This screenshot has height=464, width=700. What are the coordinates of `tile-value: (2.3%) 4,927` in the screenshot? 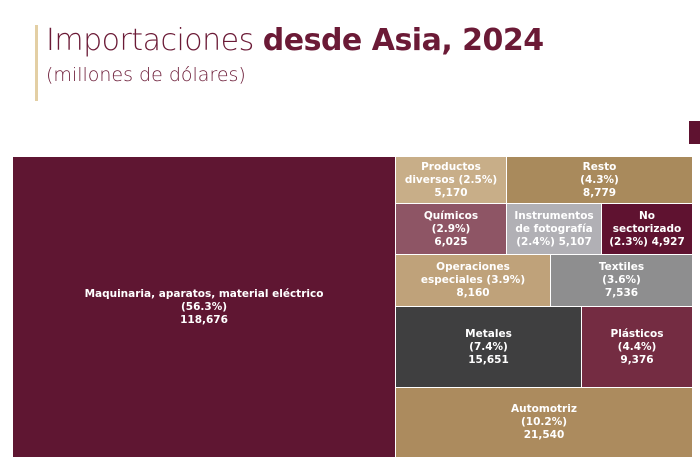 It's located at (647, 241).